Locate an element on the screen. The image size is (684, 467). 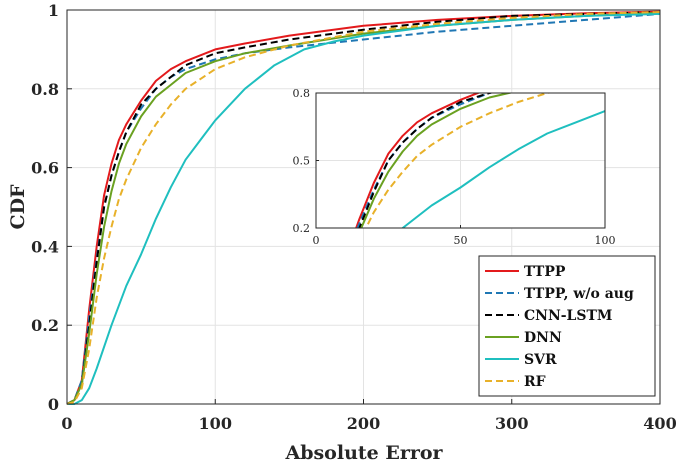
x-tick-label: 0 is located at coordinates (66, 423).